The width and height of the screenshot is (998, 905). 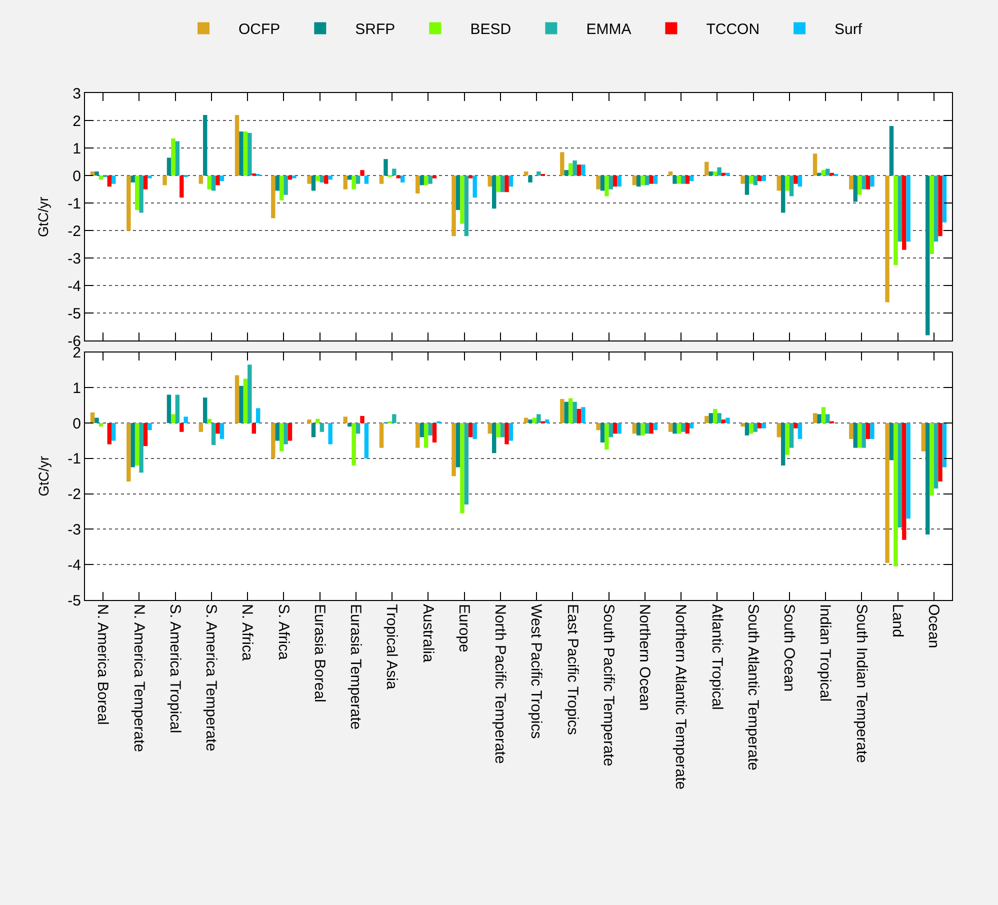 What do you see at coordinates (608, 685) in the screenshot?
I see `x-tick-label: South Pacific Temperate` at bounding box center [608, 685].